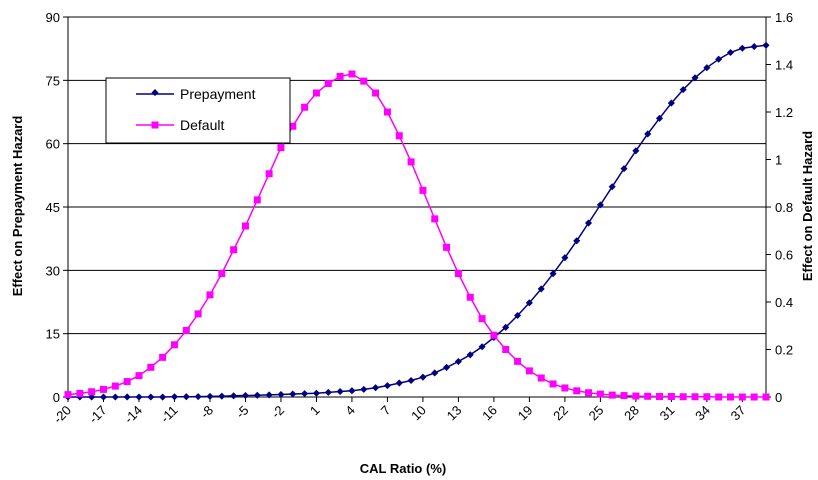  What do you see at coordinates (53, 334) in the screenshot?
I see `left-tick-label: 15` at bounding box center [53, 334].